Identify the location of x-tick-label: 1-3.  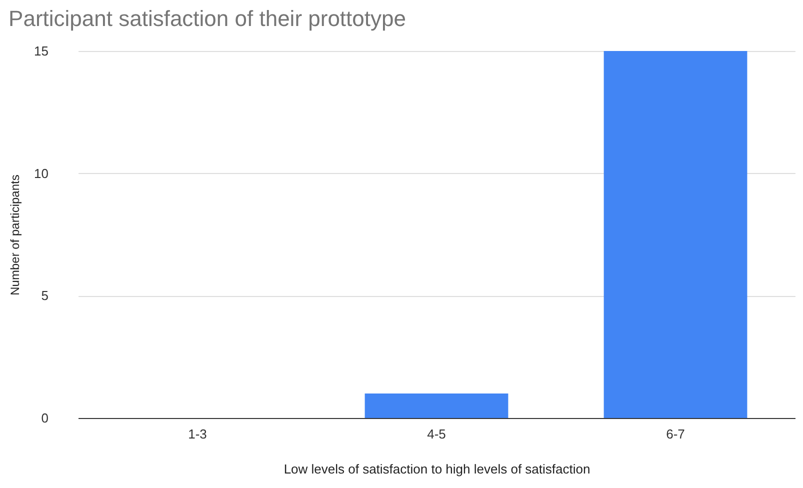
(197, 434).